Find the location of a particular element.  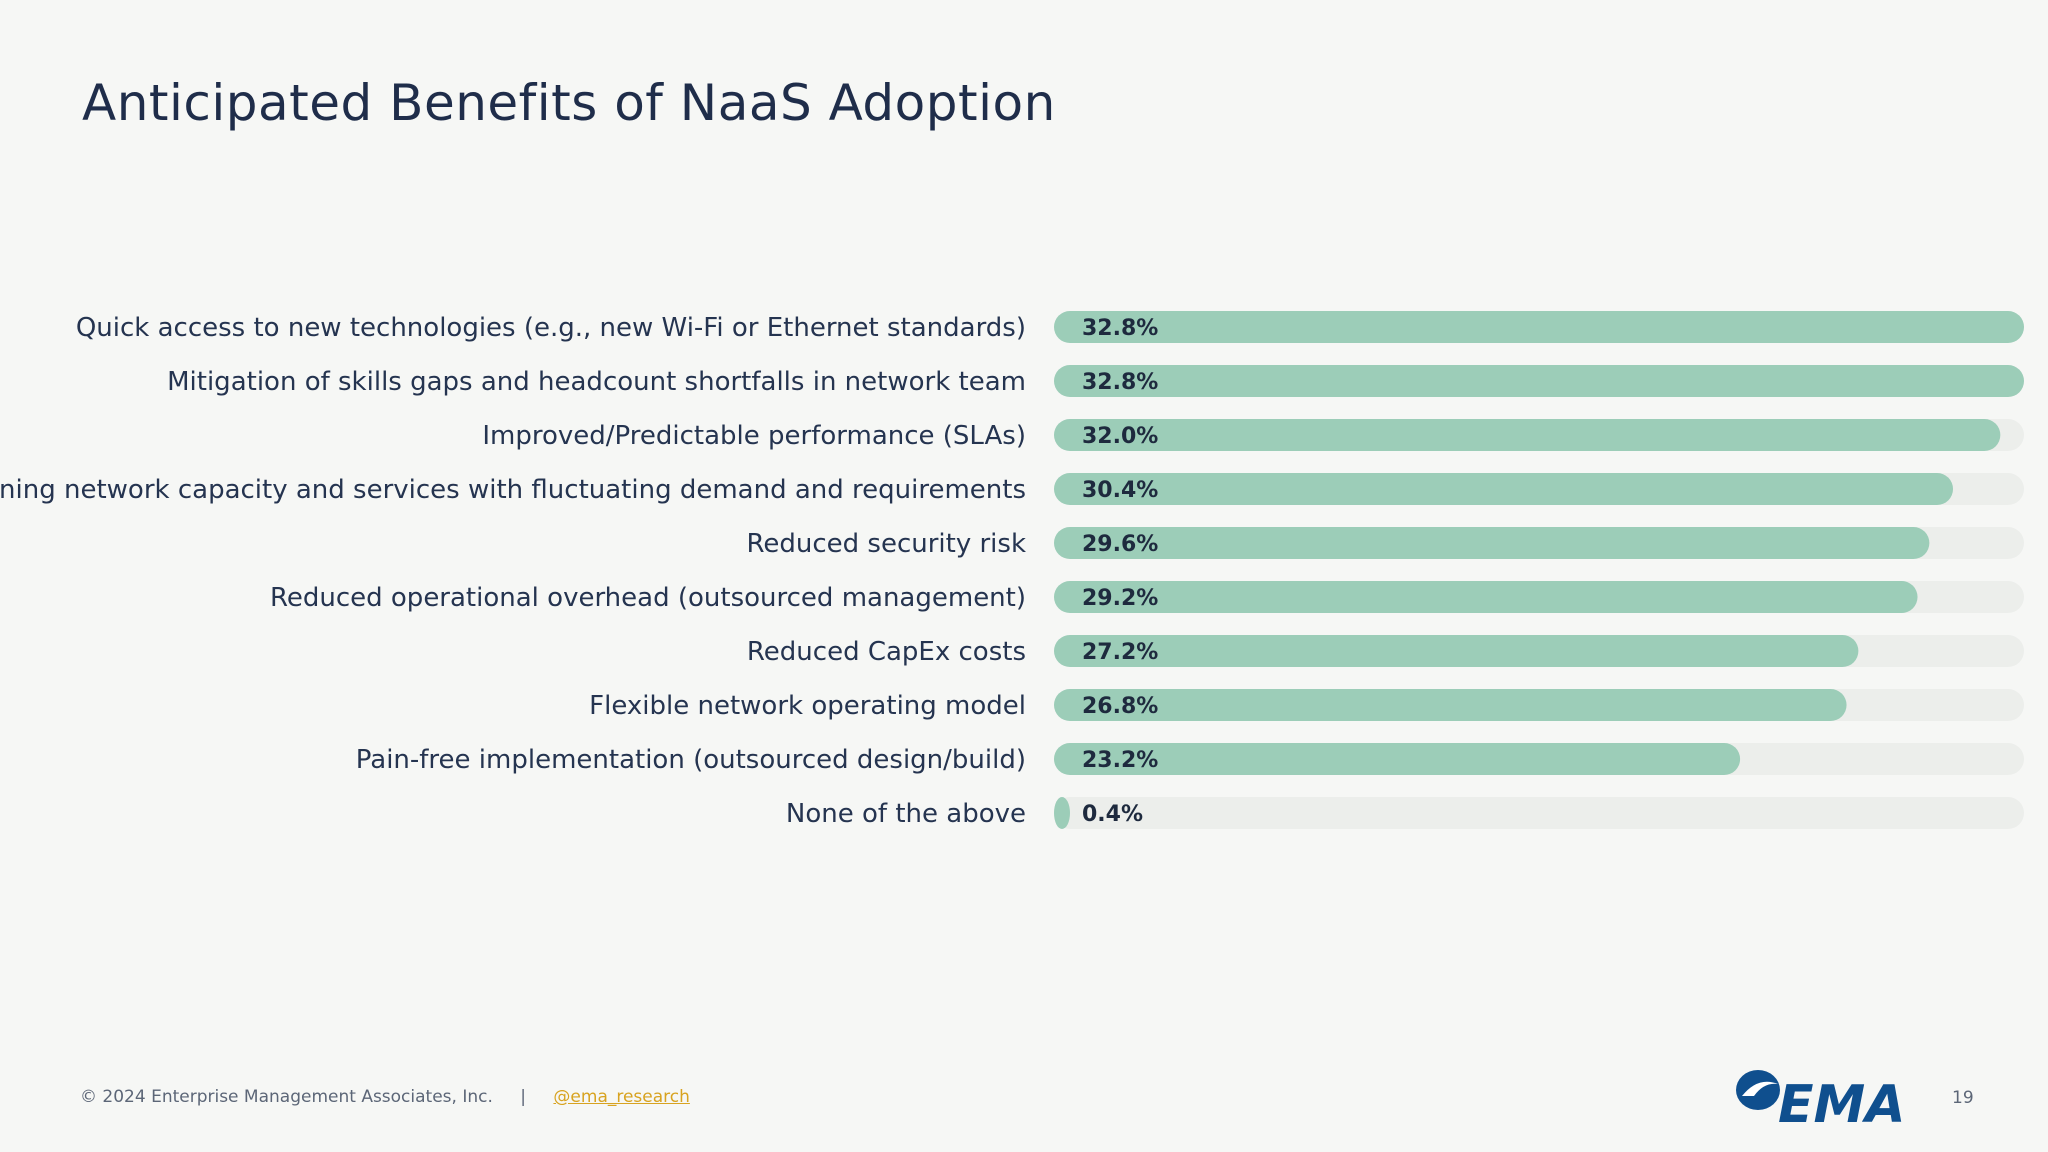

data-label: 32.0% is located at coordinates (1120, 436).